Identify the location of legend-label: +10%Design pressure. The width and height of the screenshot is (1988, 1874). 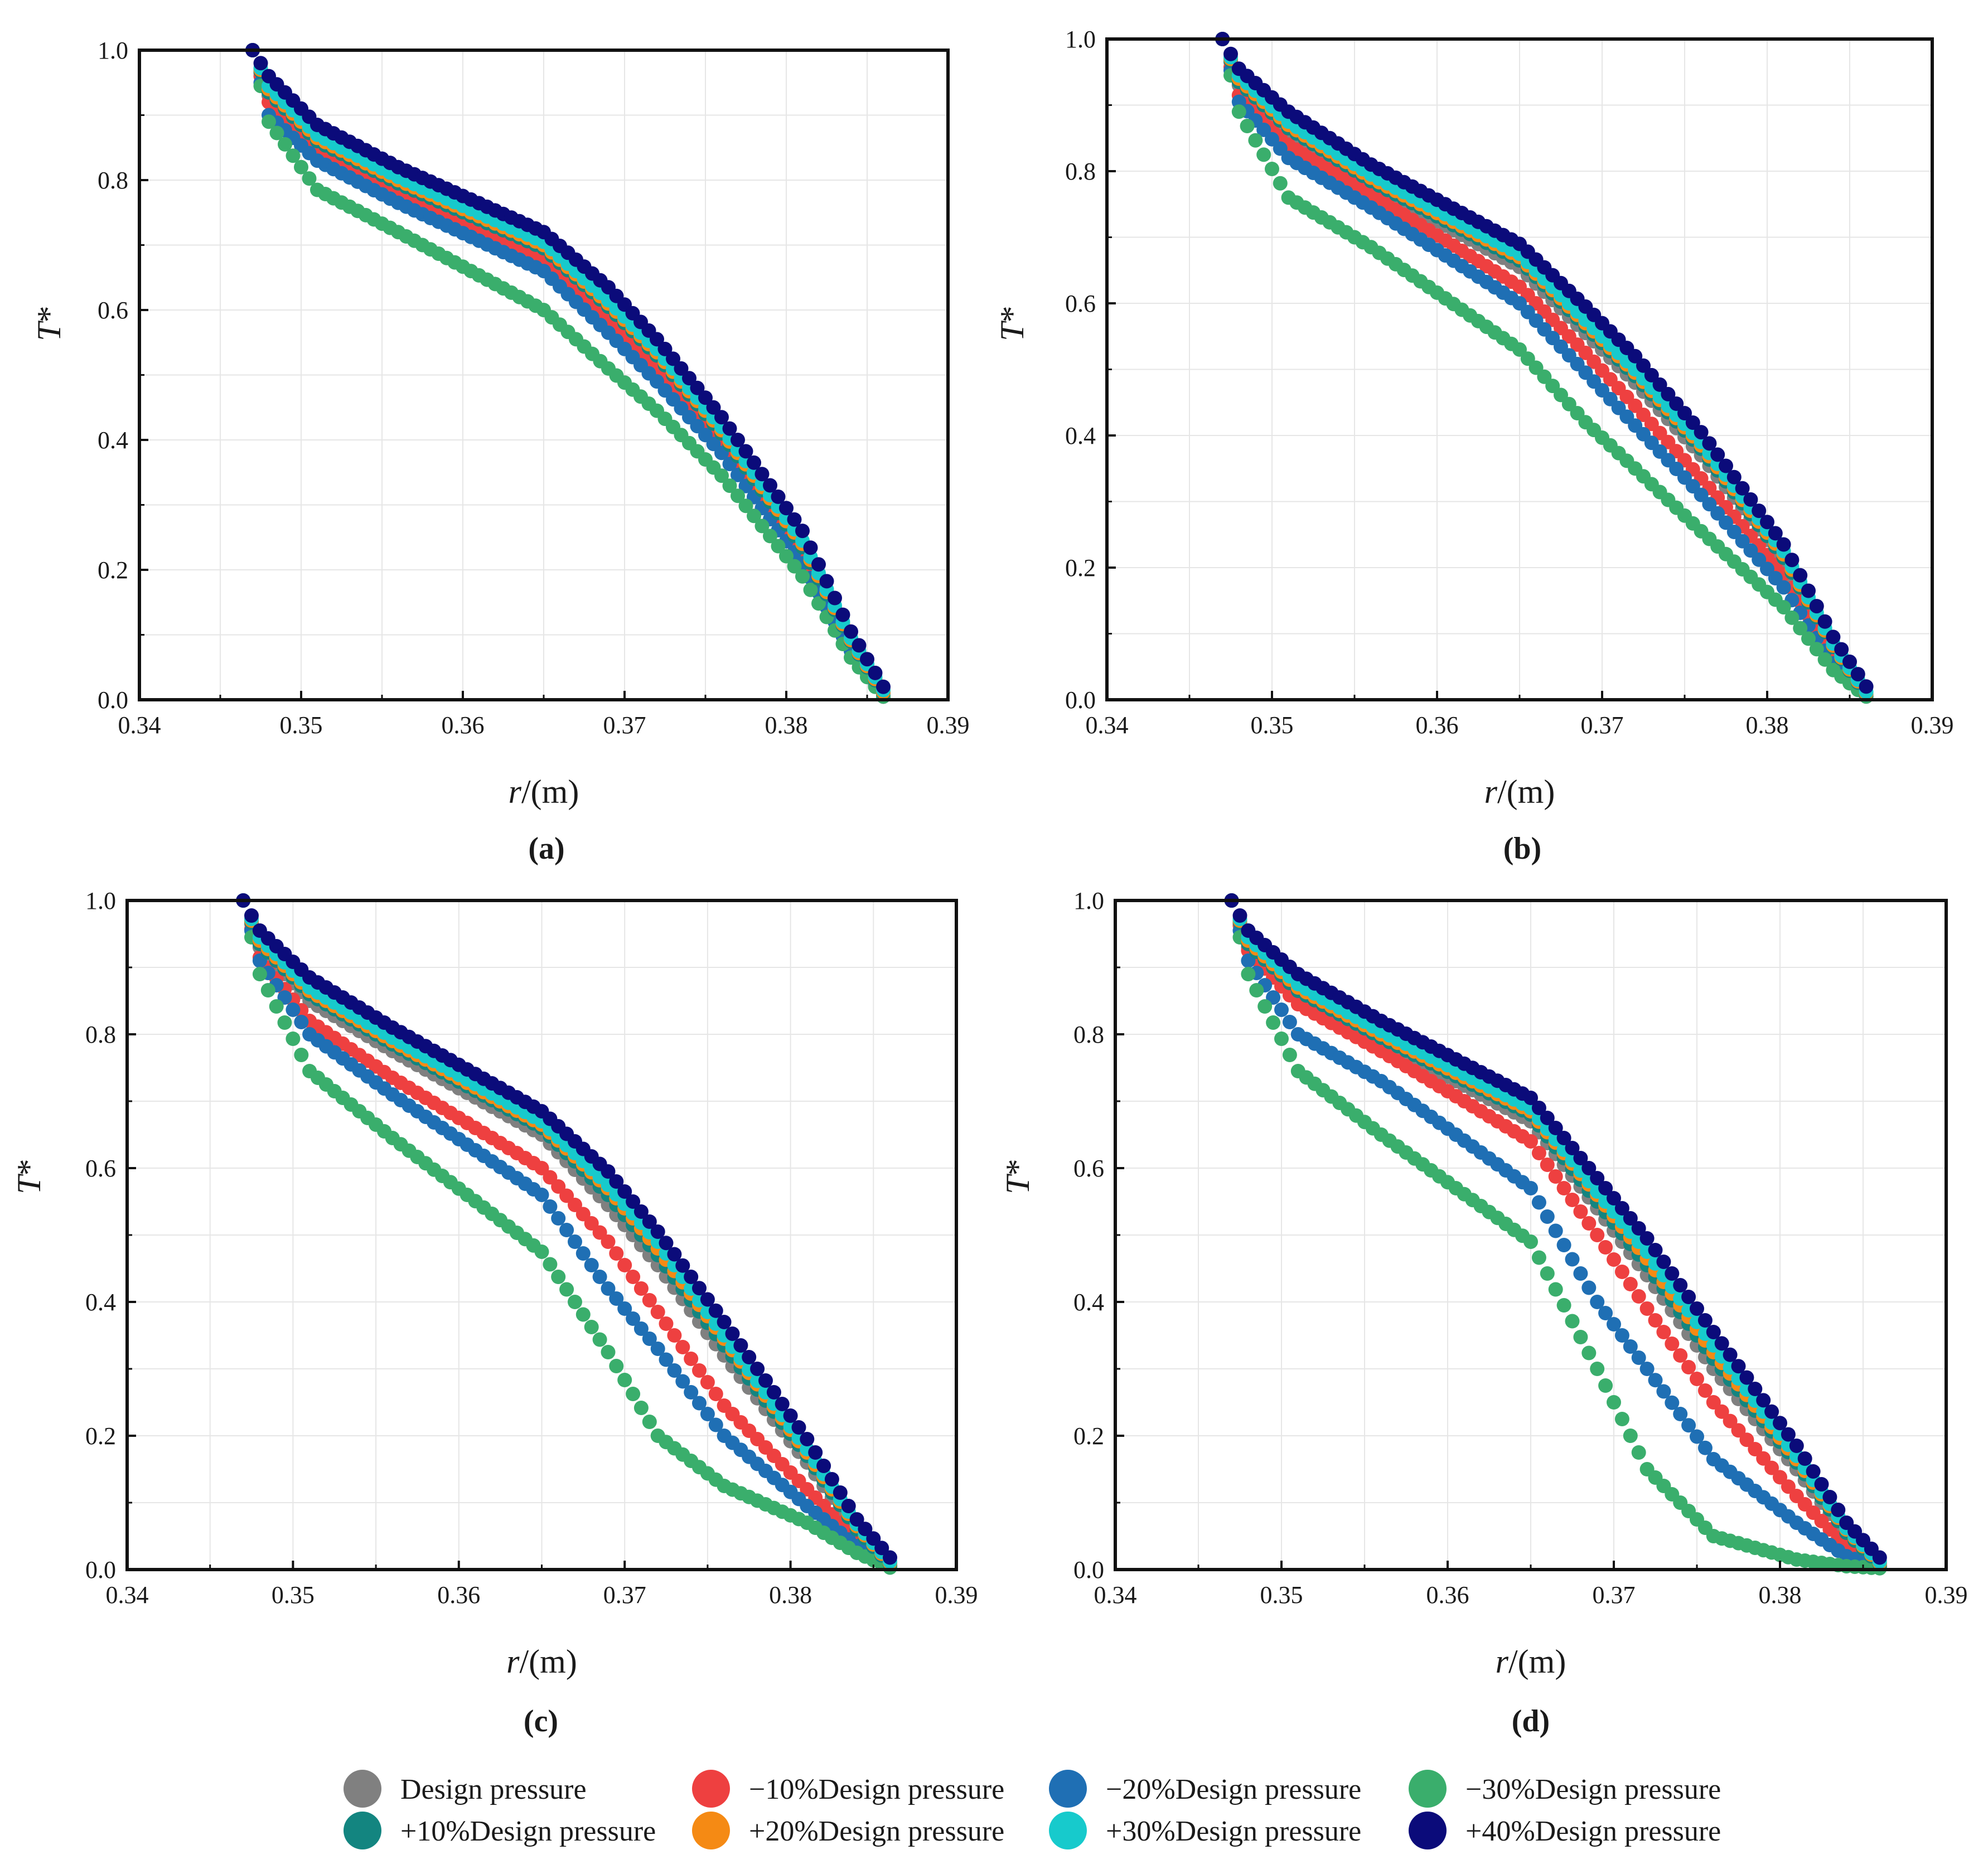
(528, 1831).